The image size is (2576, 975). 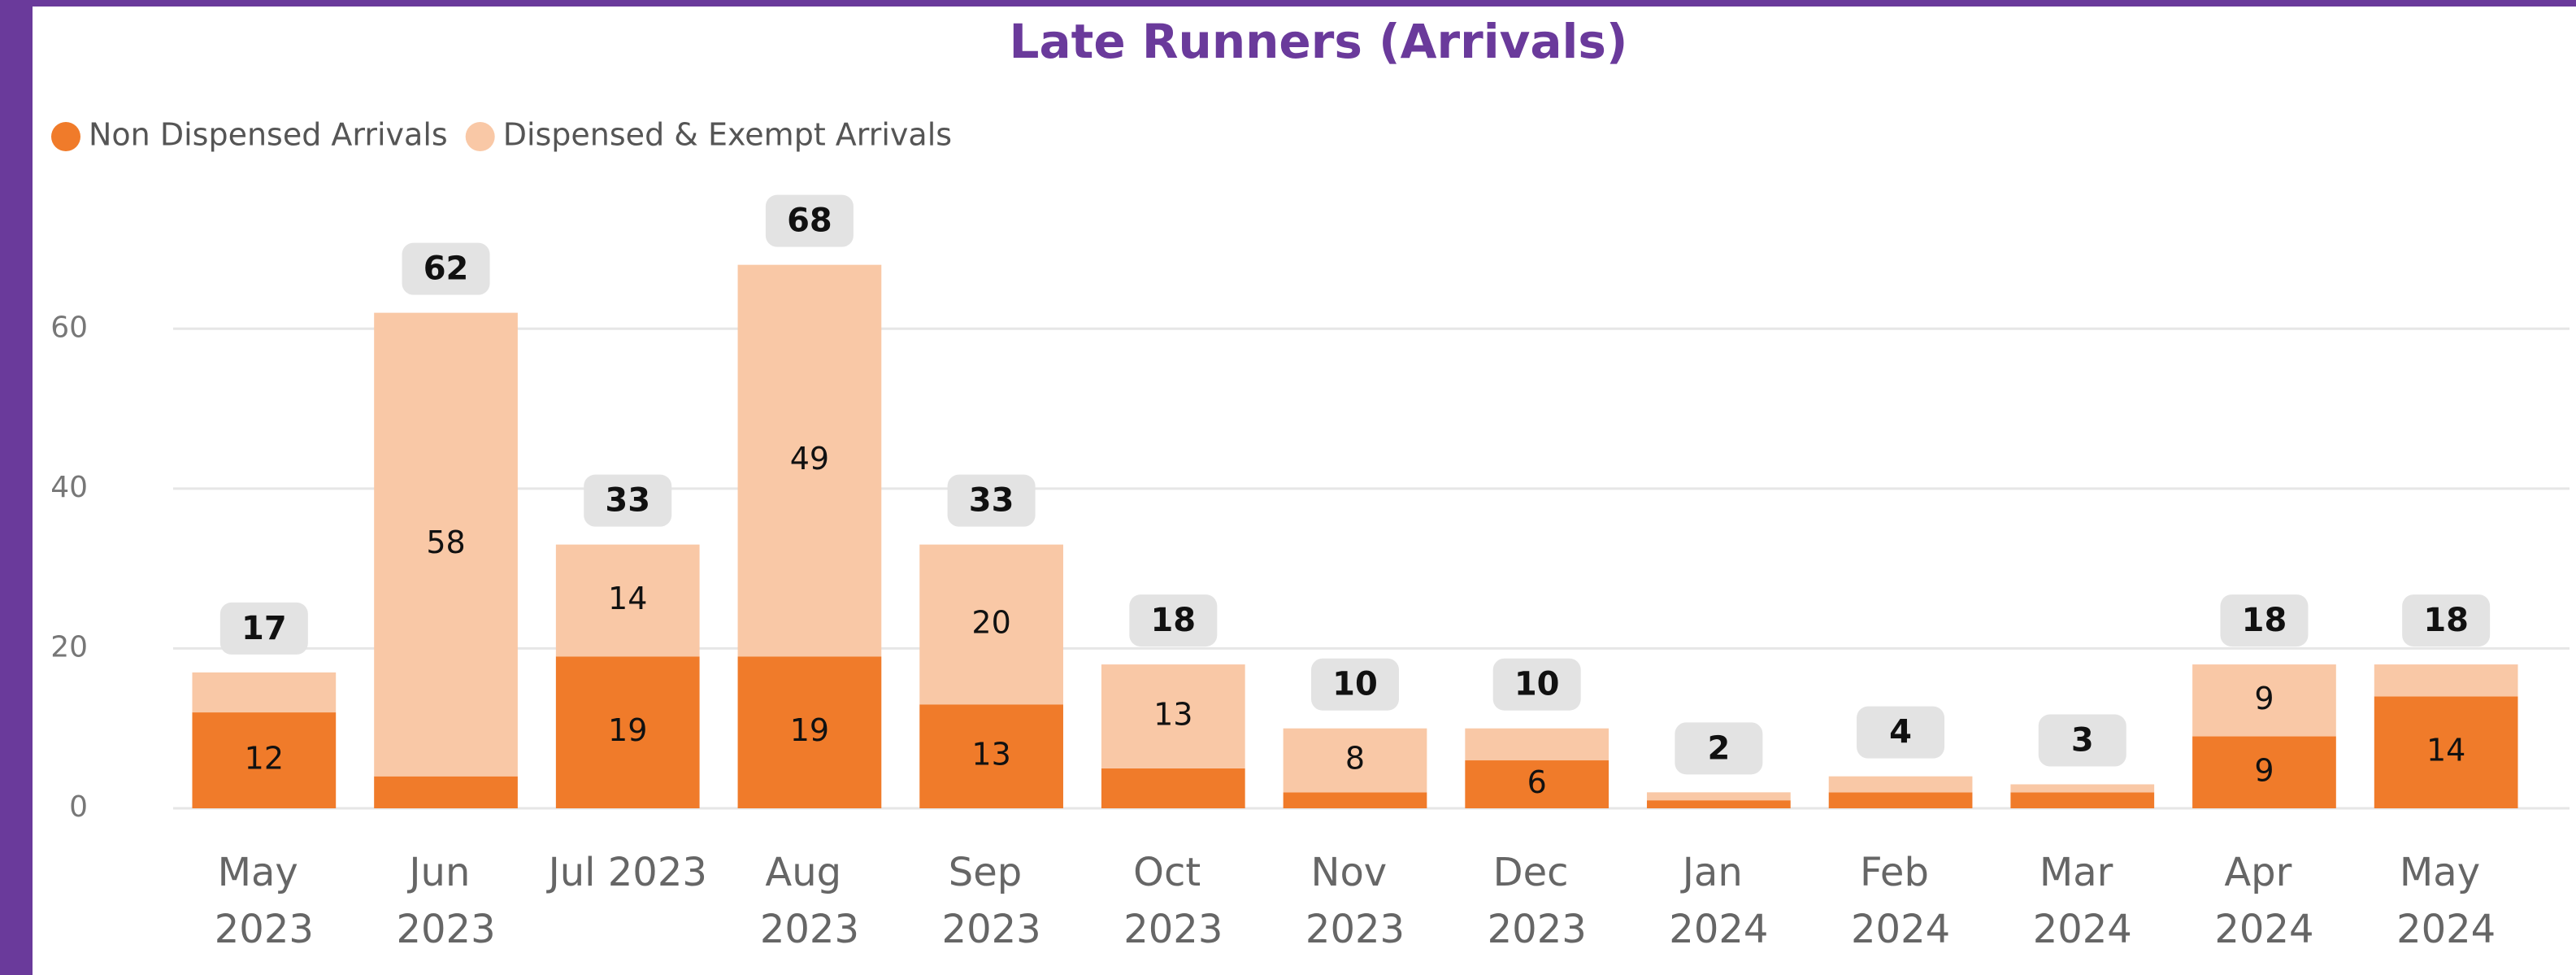 What do you see at coordinates (1717, 872) in the screenshot?
I see `x-tick-label-line: Jan` at bounding box center [1717, 872].